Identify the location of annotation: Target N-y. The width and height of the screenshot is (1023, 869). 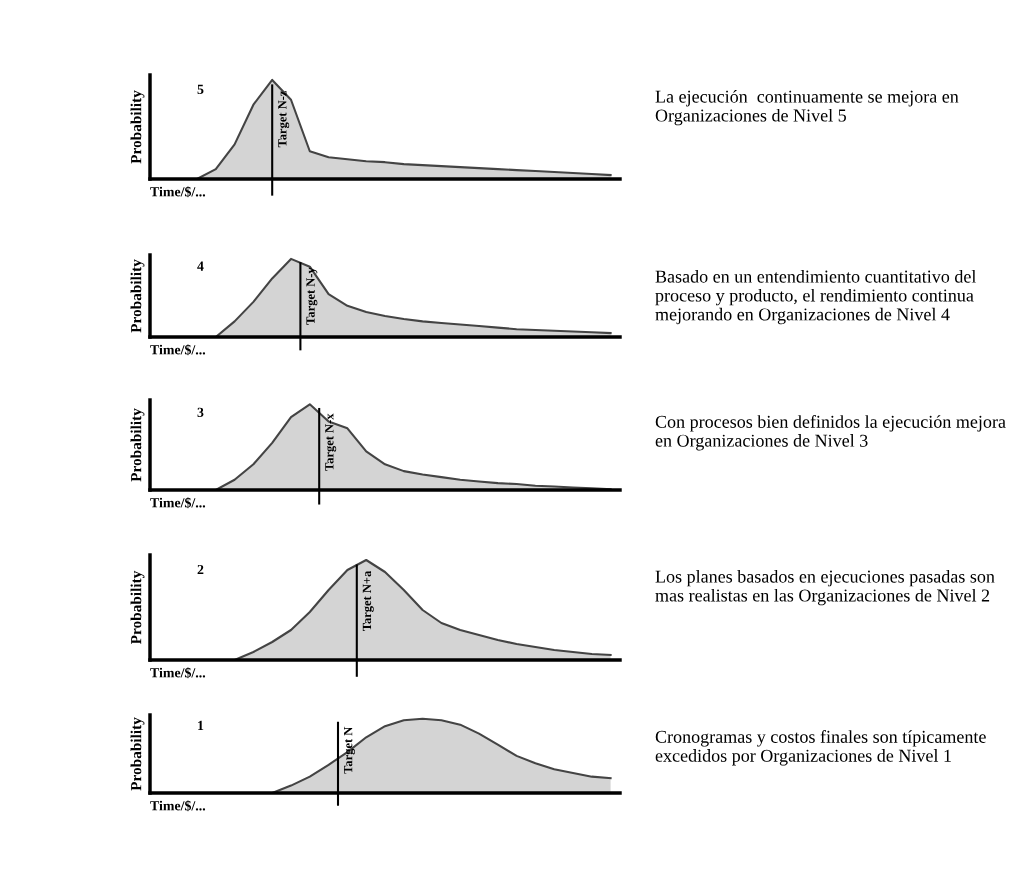
(312, 296).